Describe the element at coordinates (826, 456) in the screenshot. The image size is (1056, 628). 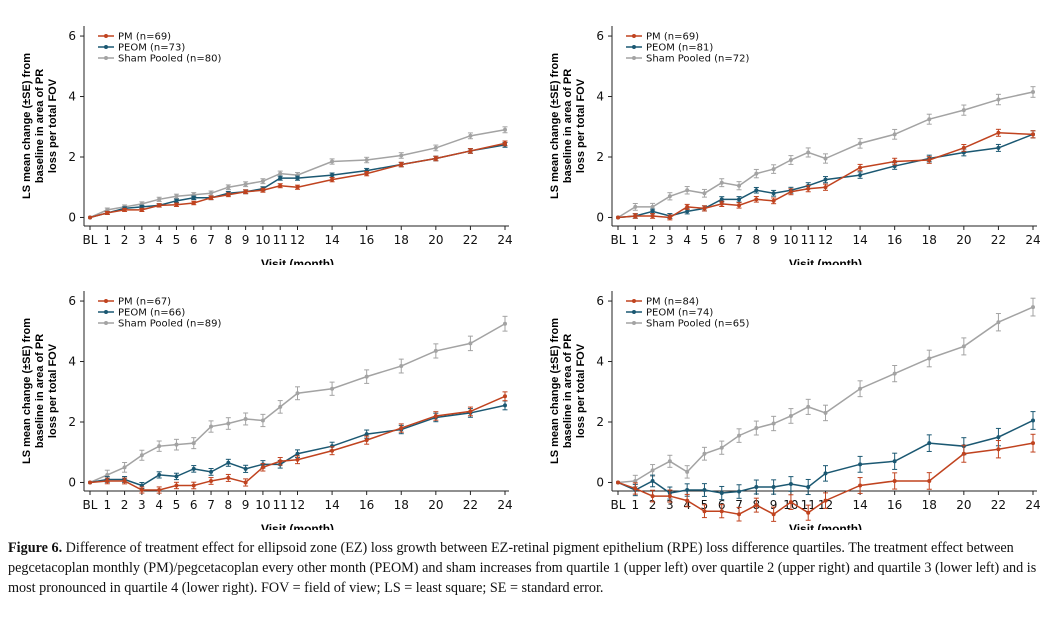
I see `series-peom` at that location.